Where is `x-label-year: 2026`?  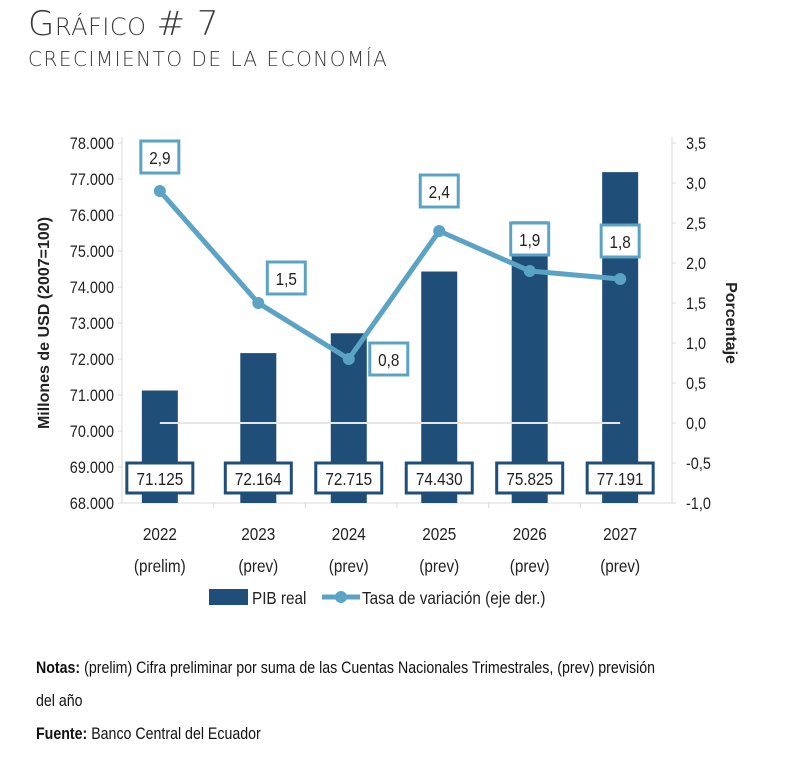
x-label-year: 2026 is located at coordinates (530, 534).